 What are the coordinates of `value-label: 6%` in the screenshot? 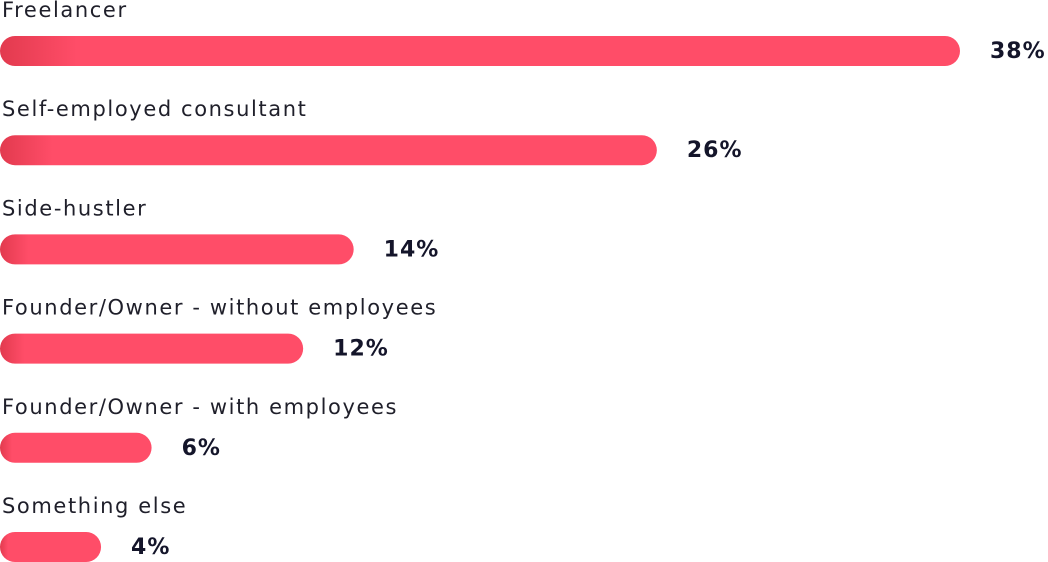 It's located at (201, 448).